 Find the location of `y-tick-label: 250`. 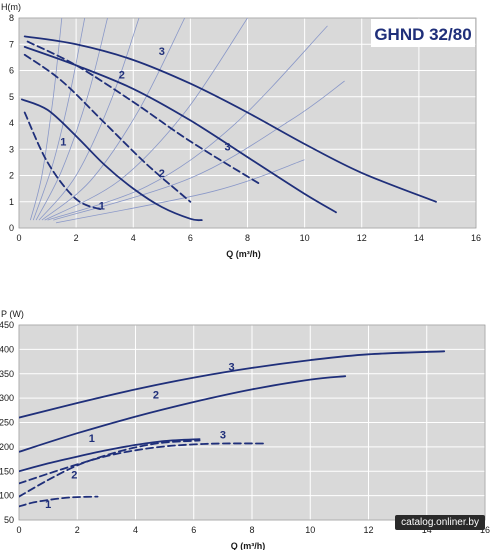

y-tick-label: 250 is located at coordinates (7, 423).